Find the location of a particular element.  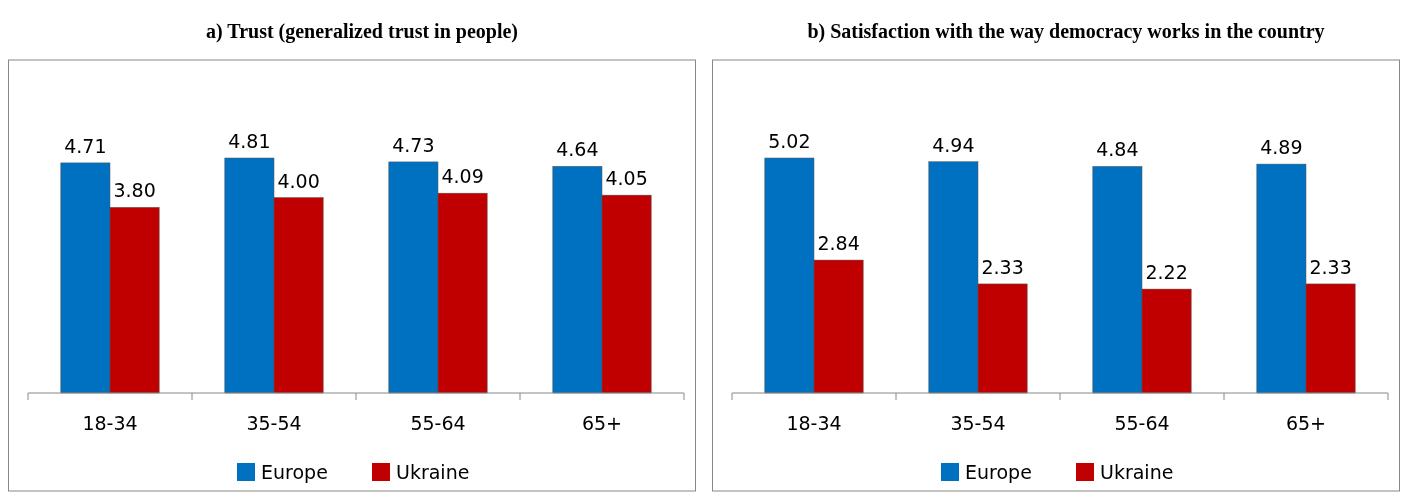

data-label: 5.02 is located at coordinates (789, 141).